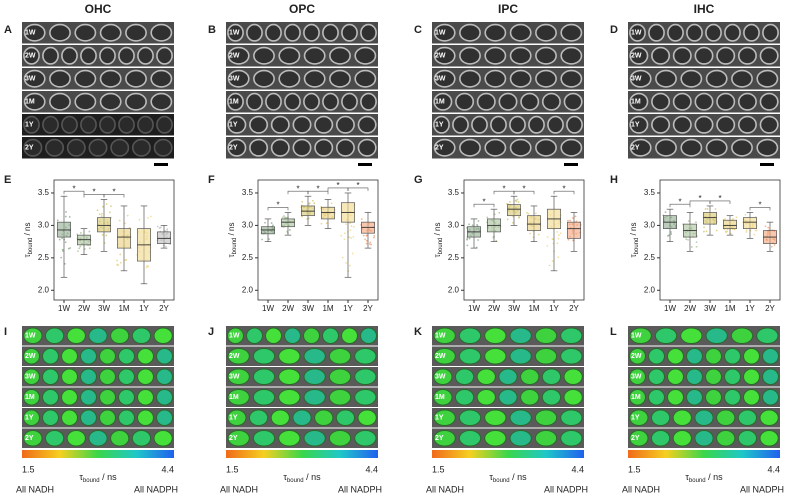 The image size is (798, 498). What do you see at coordinates (308, 308) in the screenshot?
I see `x-tick-label: 3W` at bounding box center [308, 308].